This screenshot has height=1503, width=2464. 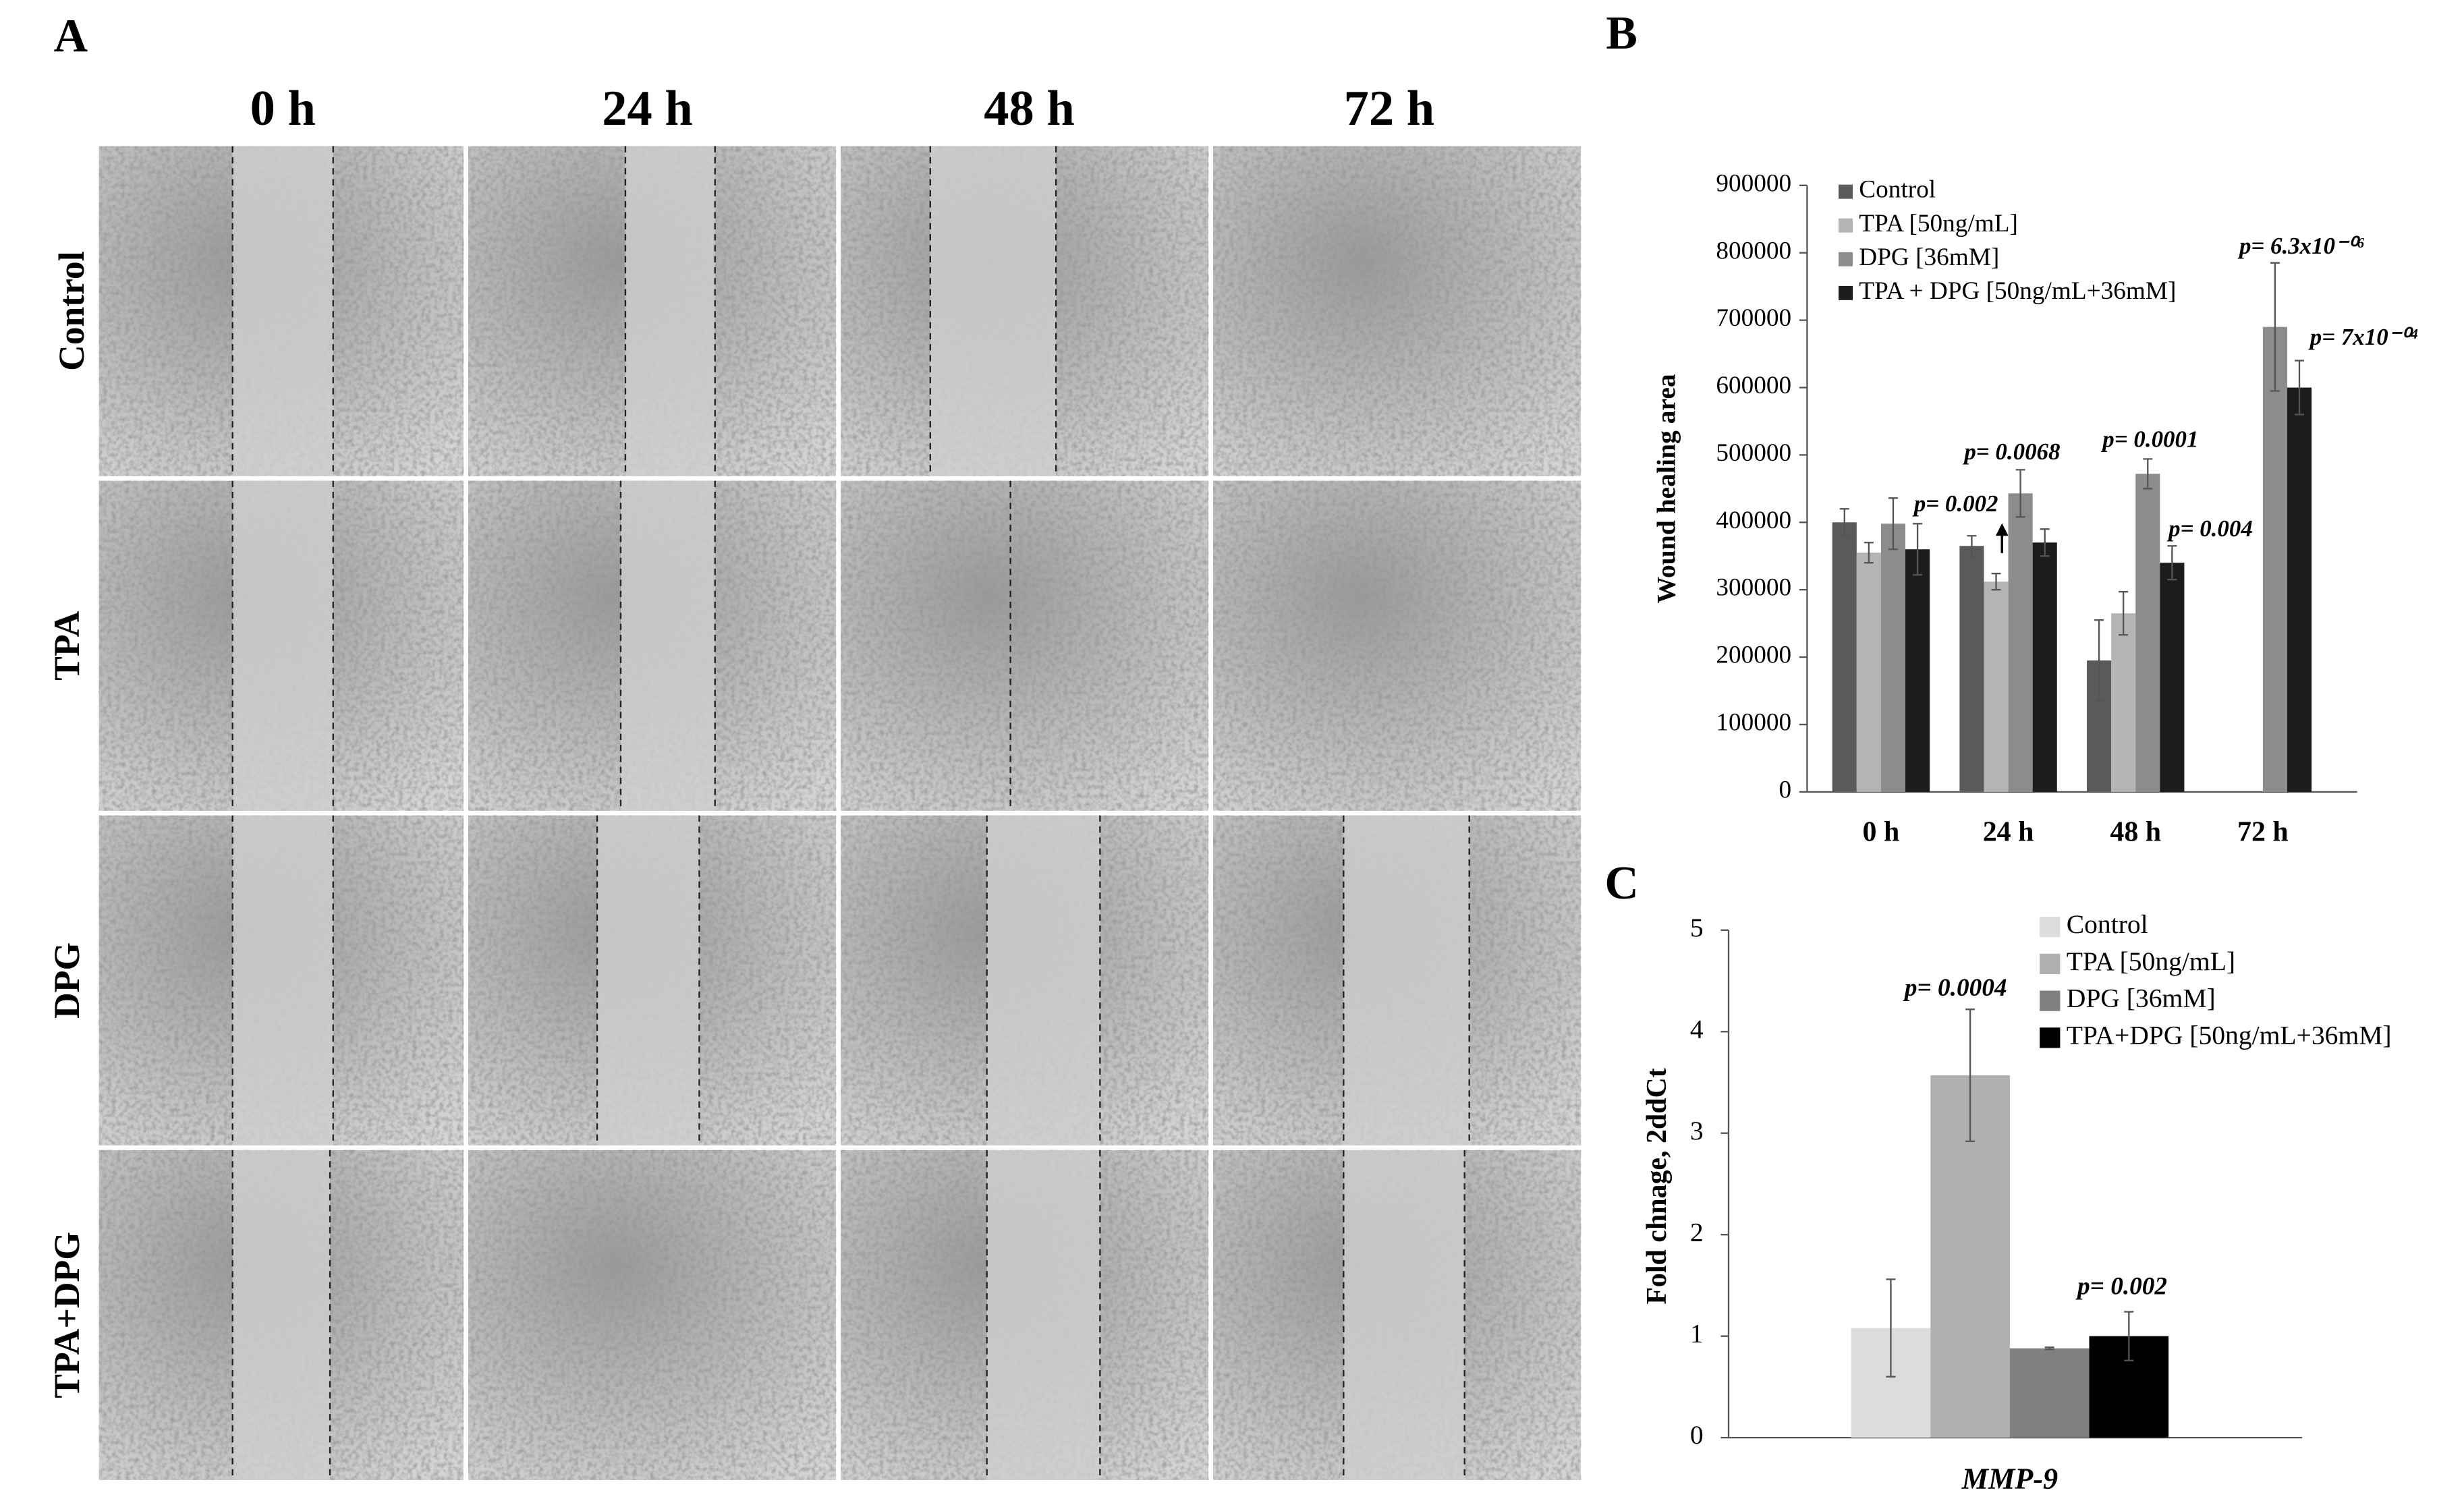 What do you see at coordinates (2151, 961) in the screenshot?
I see `legend-label: TPA [50ng/mL]` at bounding box center [2151, 961].